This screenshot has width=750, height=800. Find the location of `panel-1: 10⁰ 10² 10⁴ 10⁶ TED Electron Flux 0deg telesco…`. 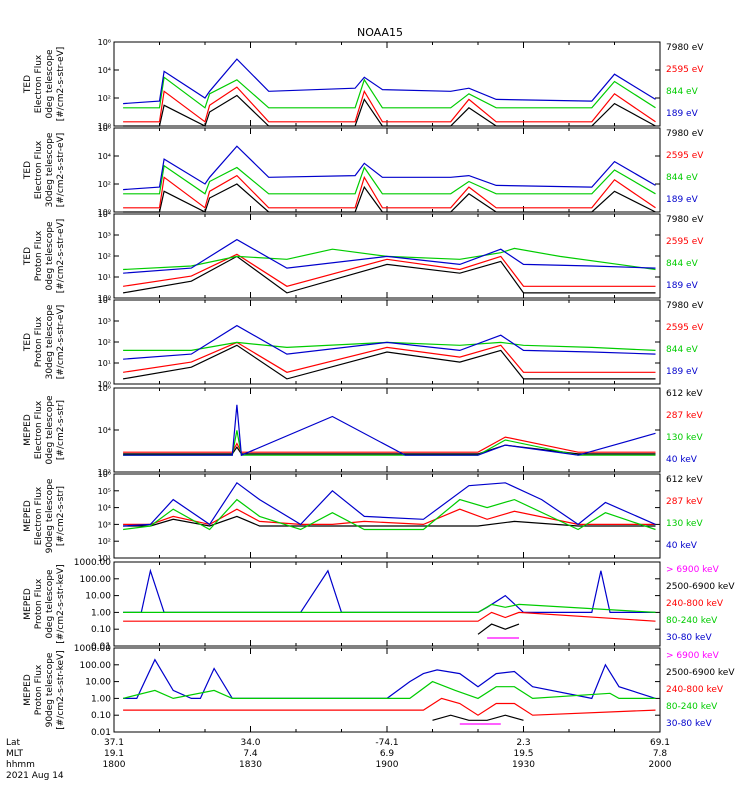

panel-1: 10⁰ 10² 10⁴ 10⁶ TED Electron Flux 0deg telesco… is located at coordinates (363, 84).